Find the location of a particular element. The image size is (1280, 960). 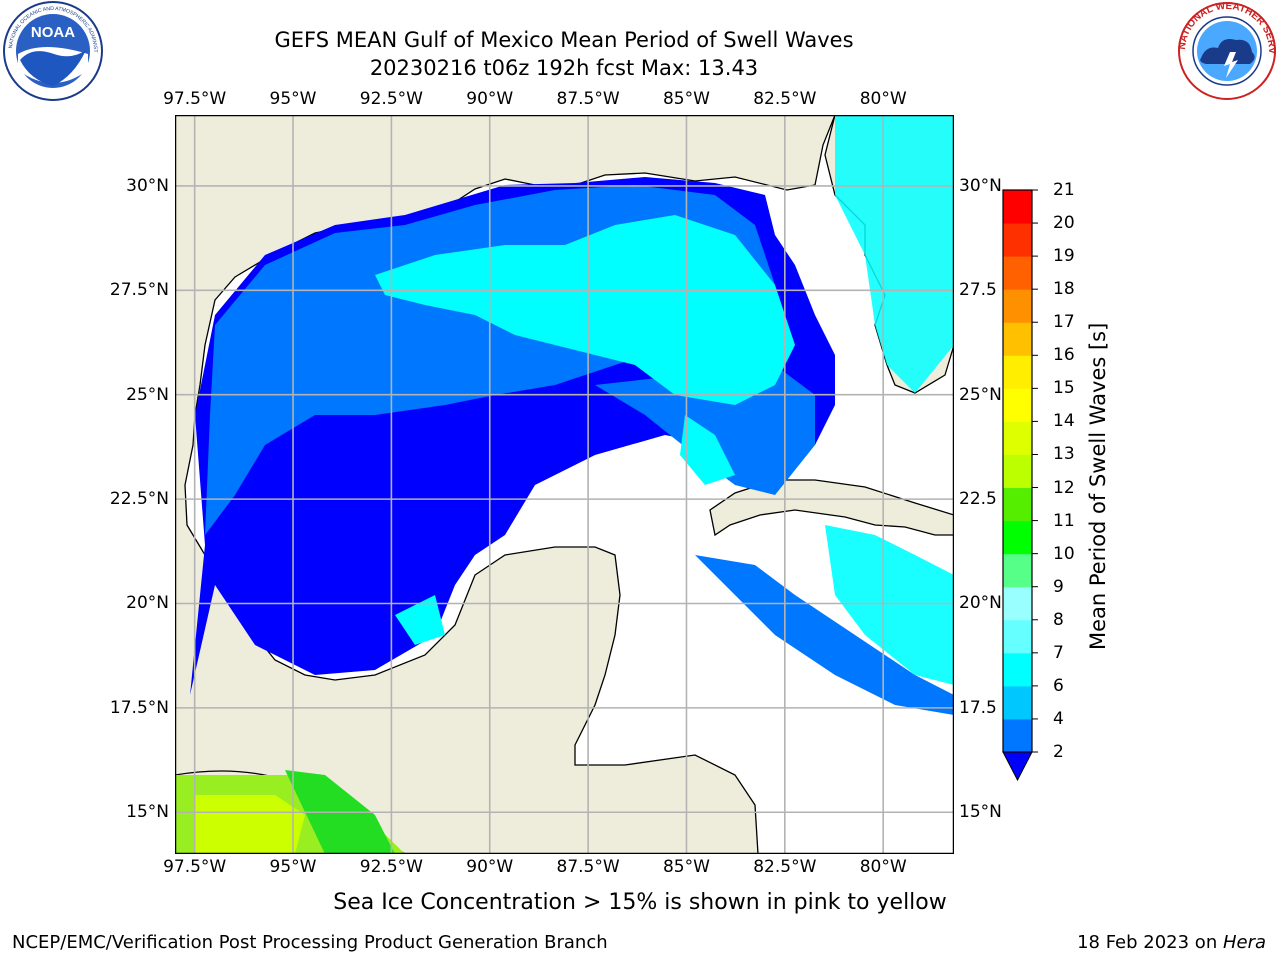

lat-label-left: 30°N is located at coordinates (147, 185).